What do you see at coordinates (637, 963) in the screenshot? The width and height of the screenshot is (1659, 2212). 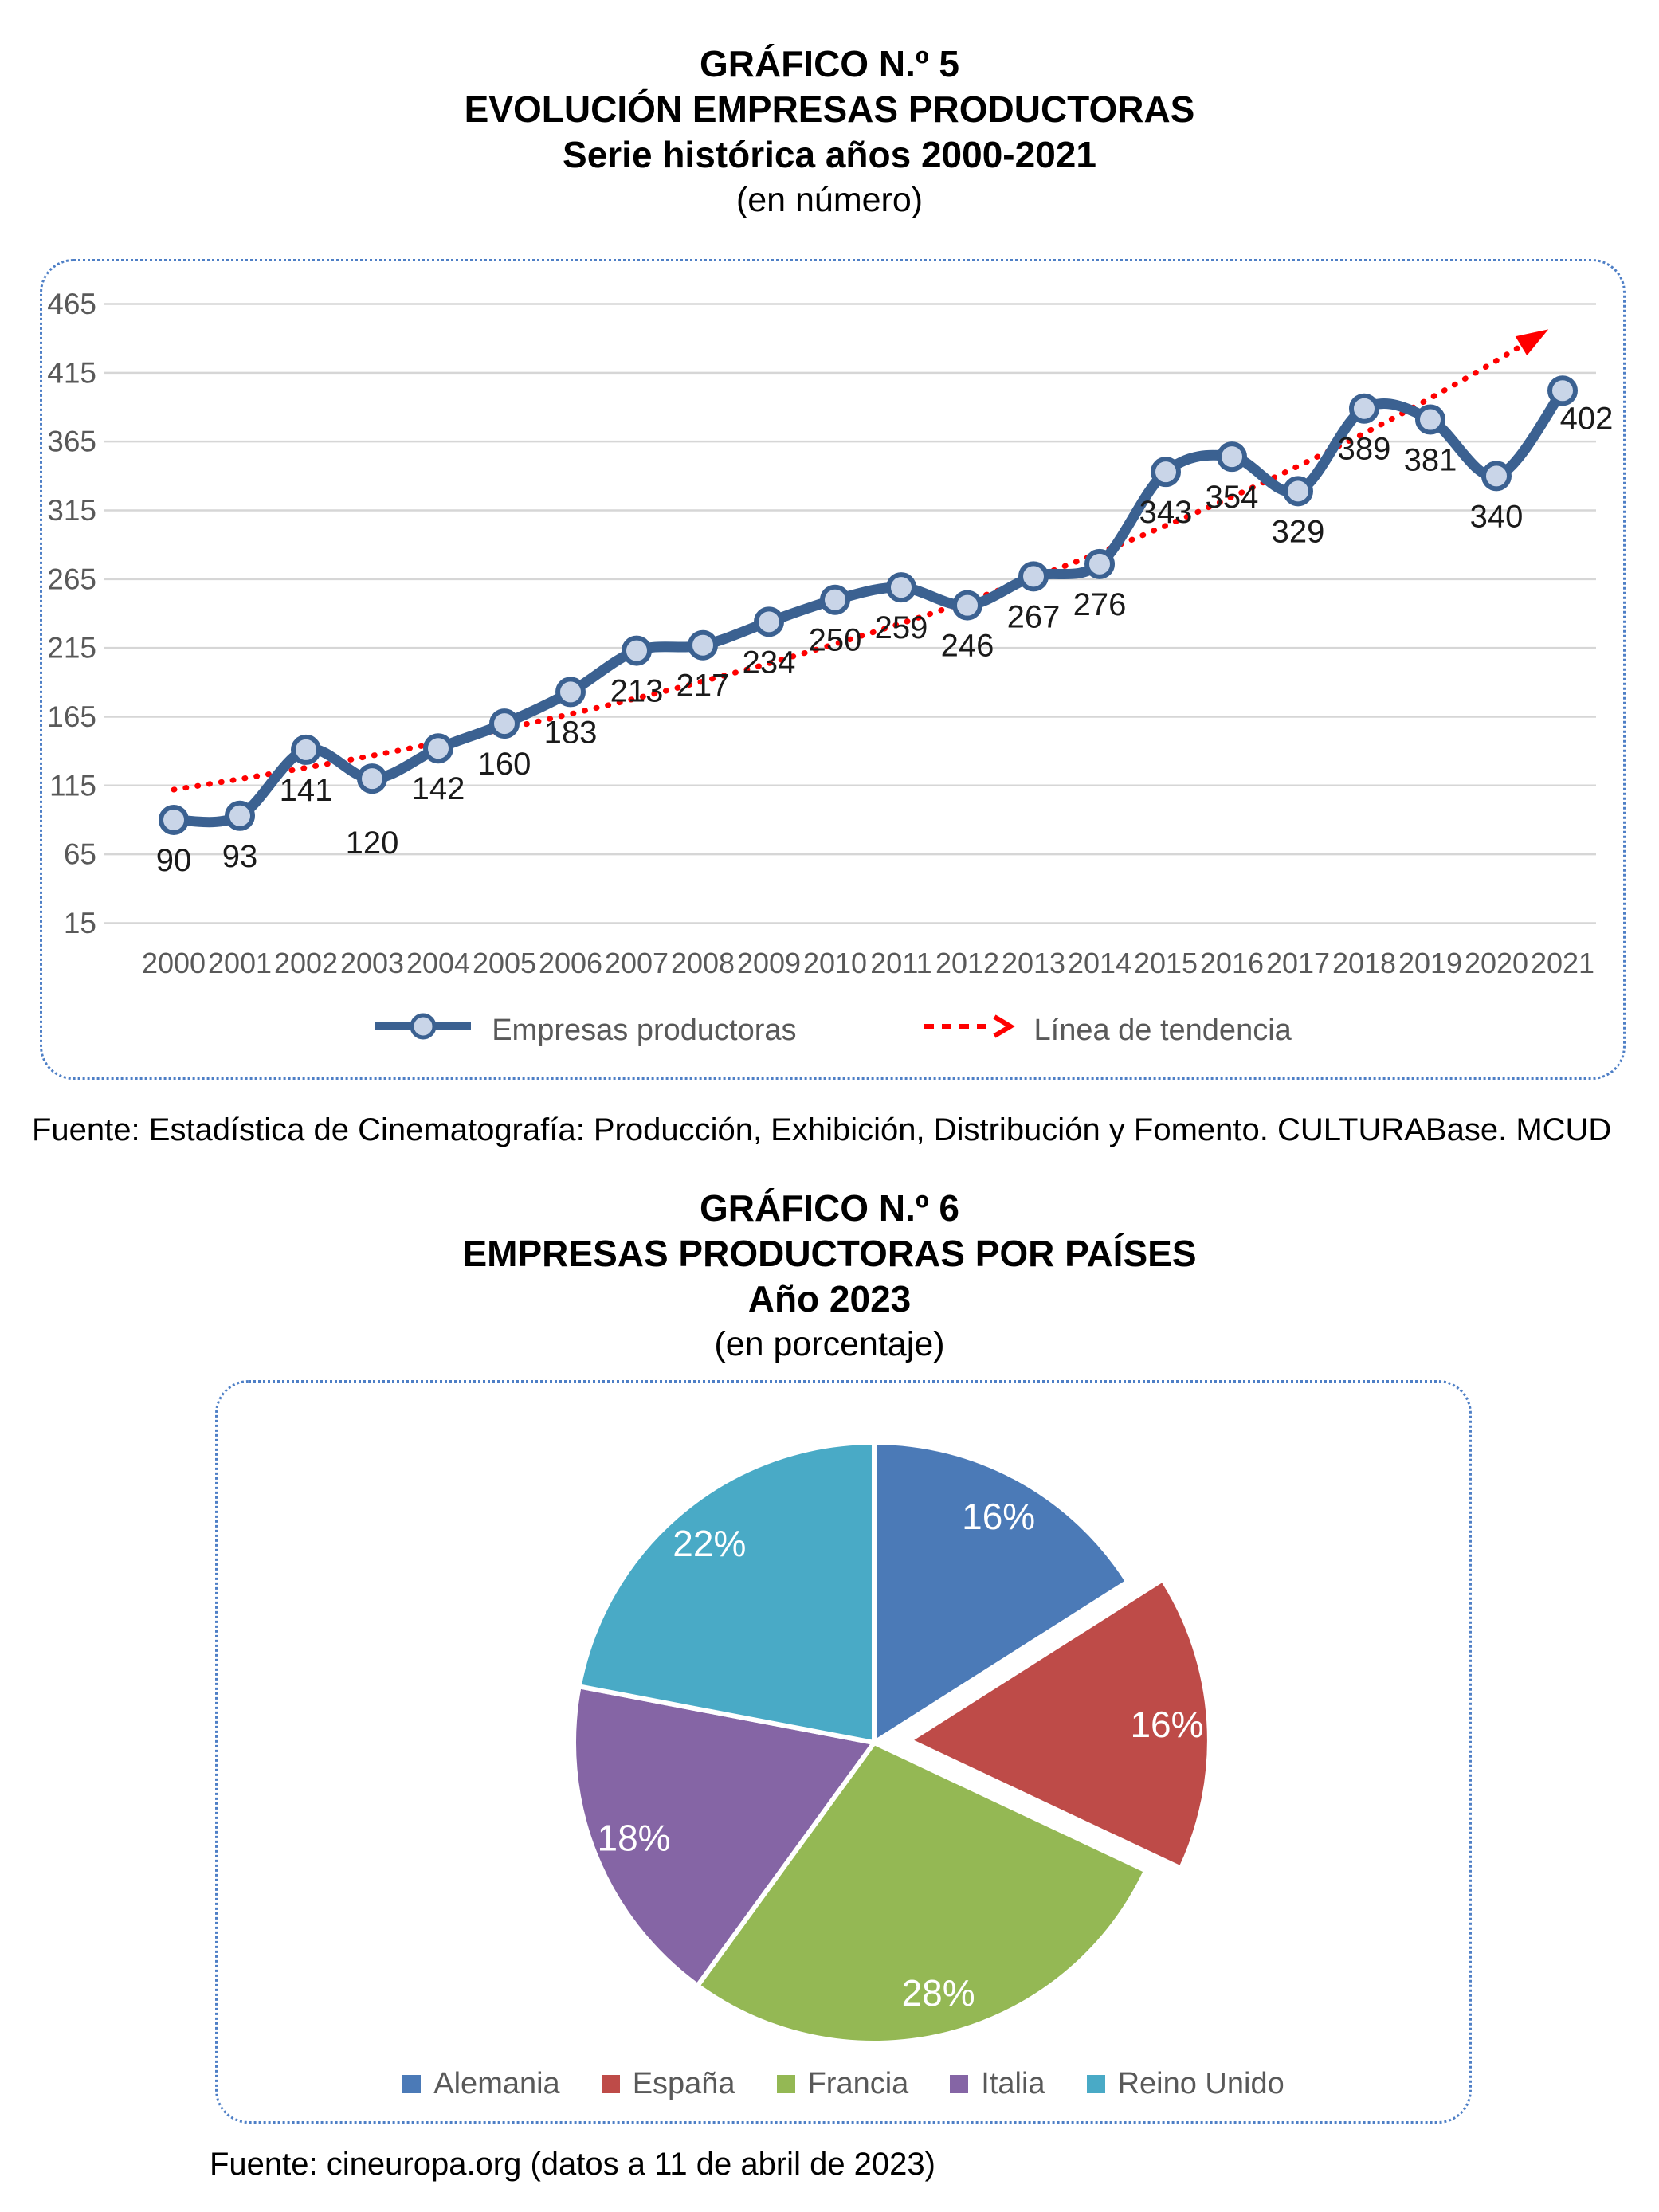 I see `x-tick-label: 2007` at bounding box center [637, 963].